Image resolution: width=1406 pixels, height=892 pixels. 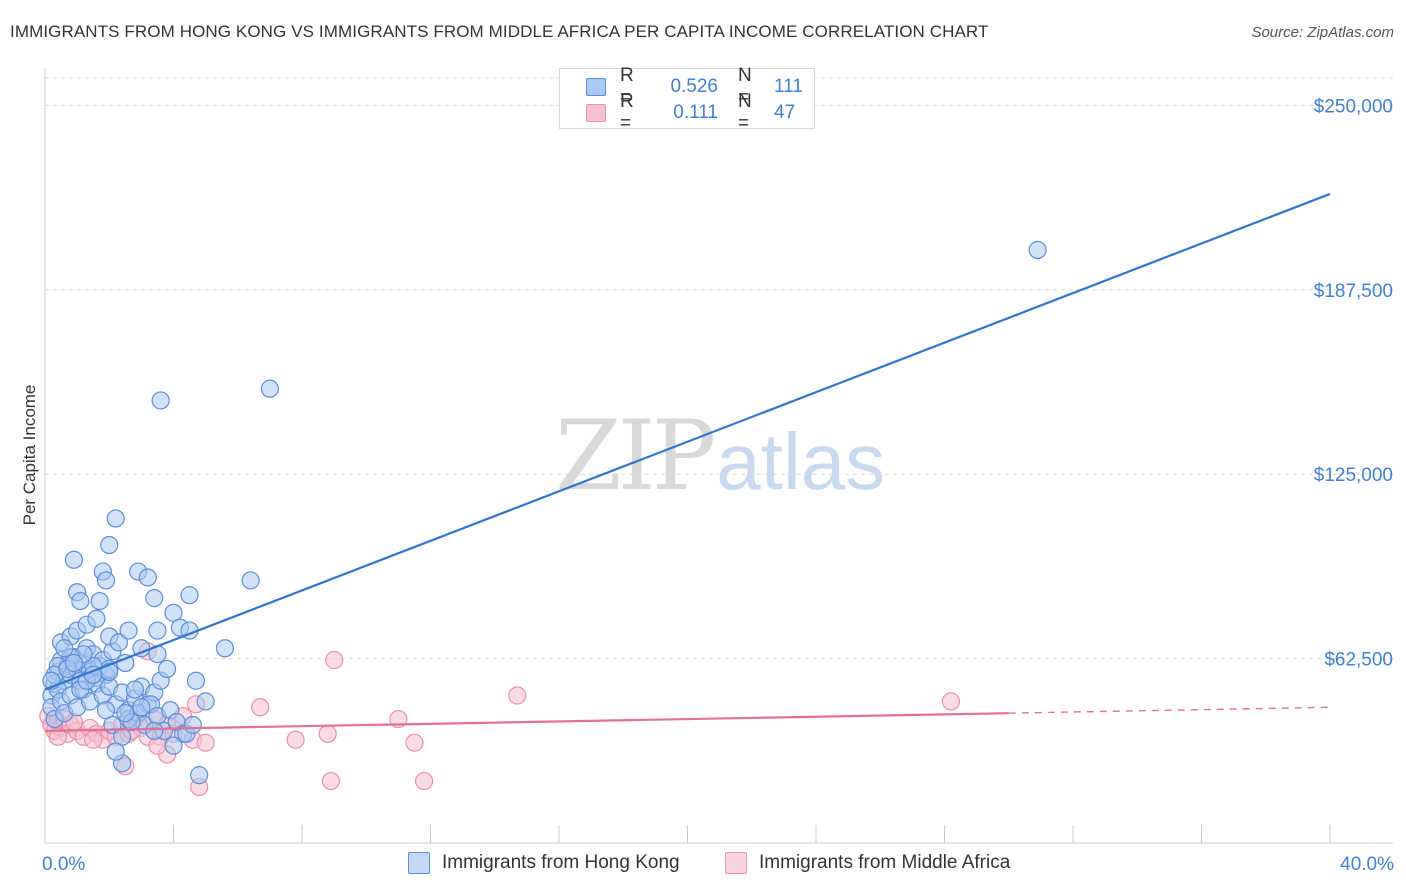 I want to click on legend-row-hong-kong: R = 0.526 N = 111, so click(x=694, y=86).